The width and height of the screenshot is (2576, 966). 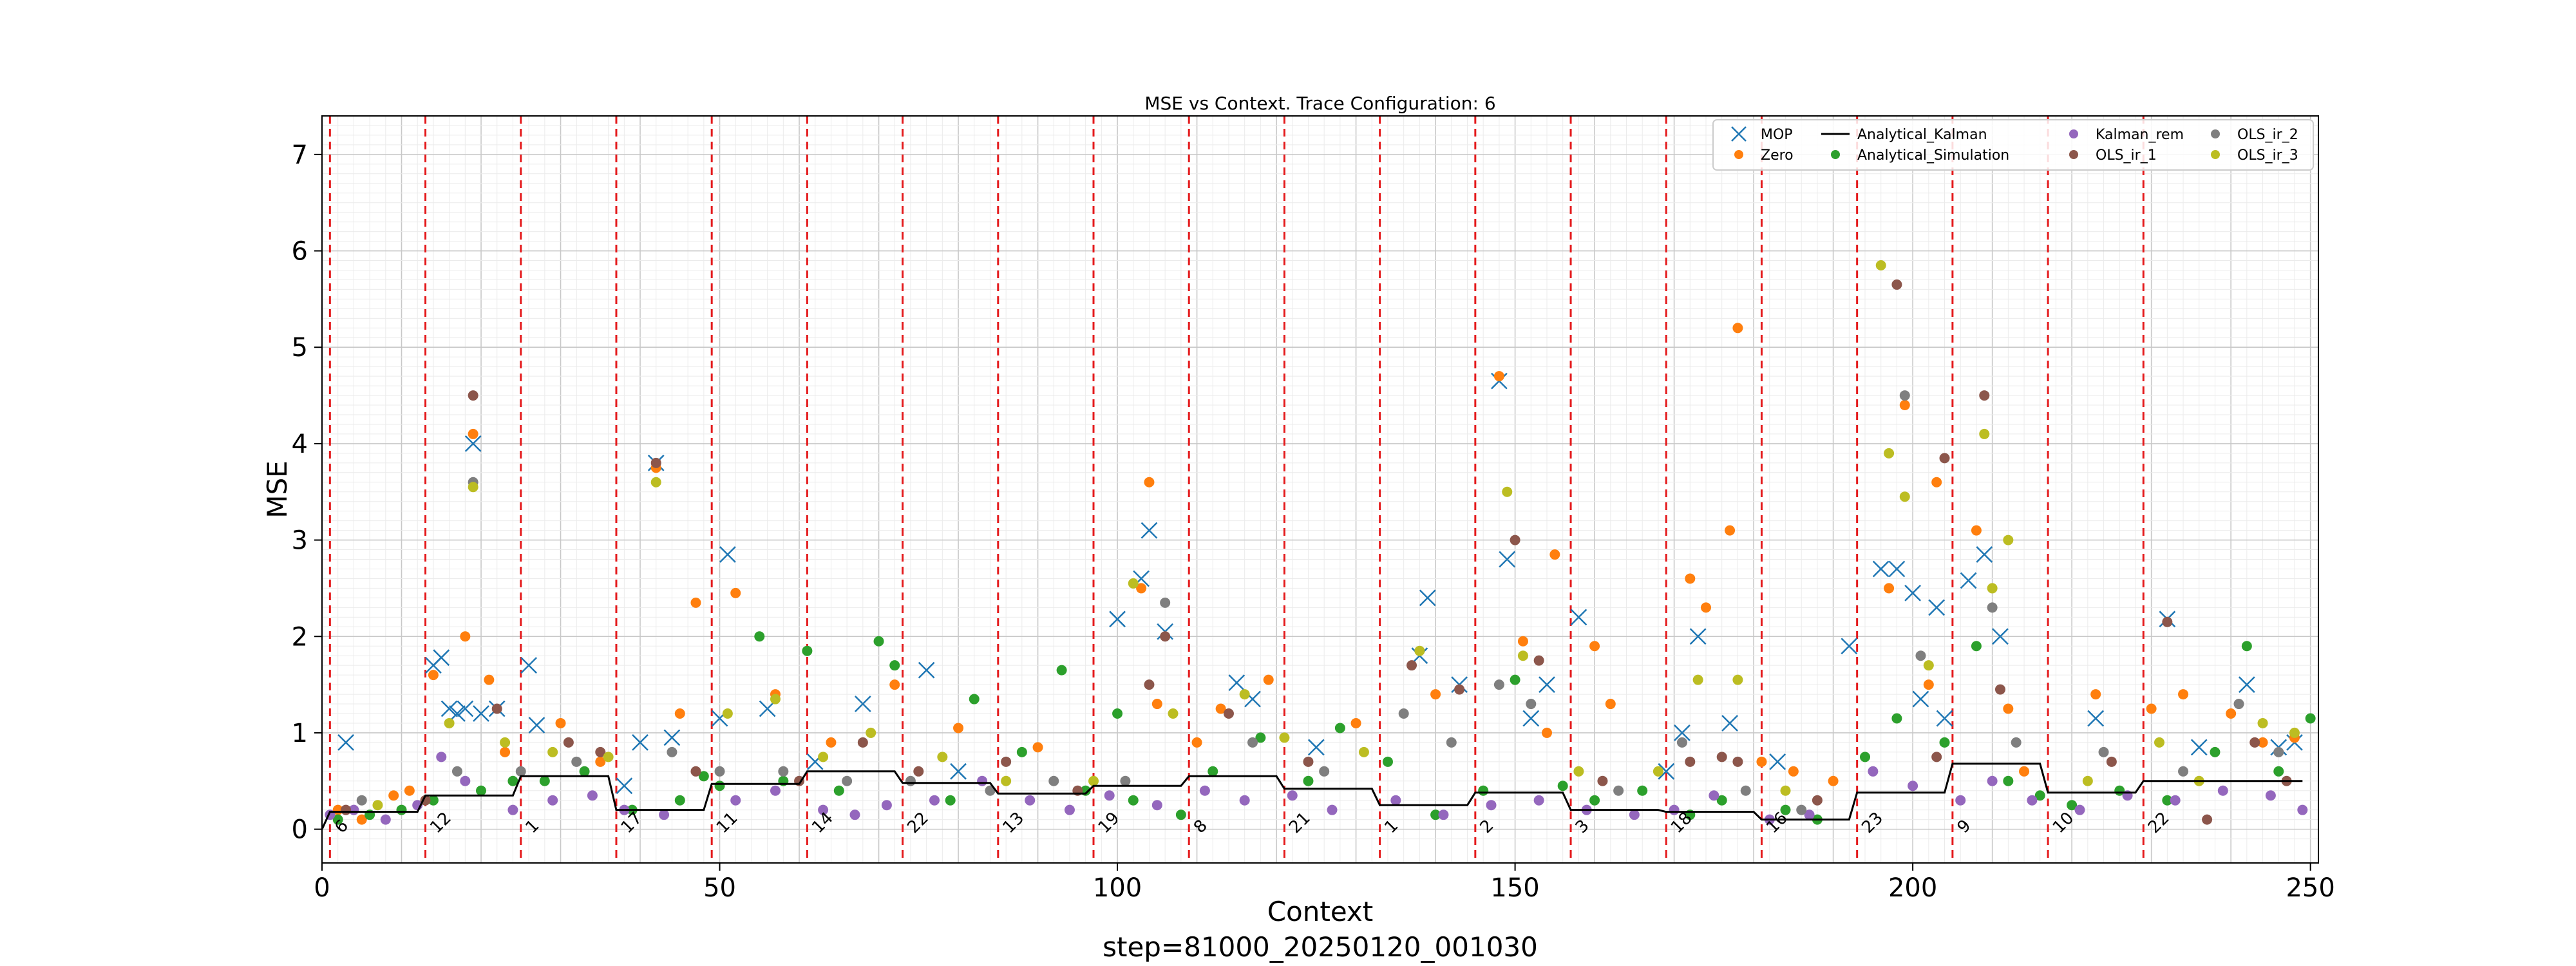 What do you see at coordinates (2126, 155) in the screenshot?
I see `legend-label: OLS_ir_1` at bounding box center [2126, 155].